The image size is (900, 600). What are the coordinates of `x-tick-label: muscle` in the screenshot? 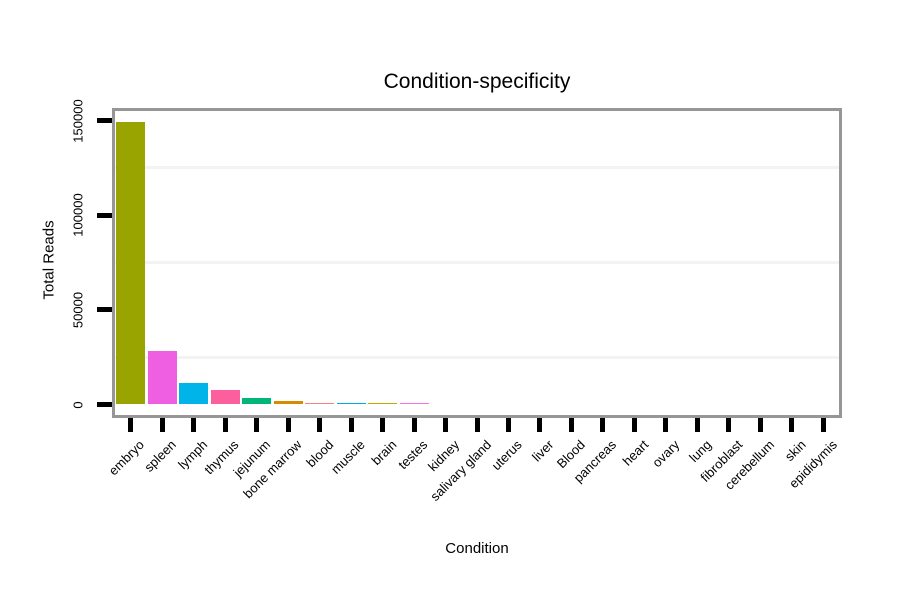 It's located at (347, 457).